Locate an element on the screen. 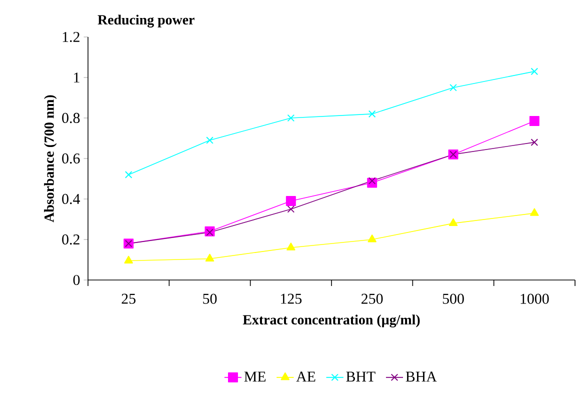  x-axis-title: Extract concentration (µg/ml) is located at coordinates (331, 321).